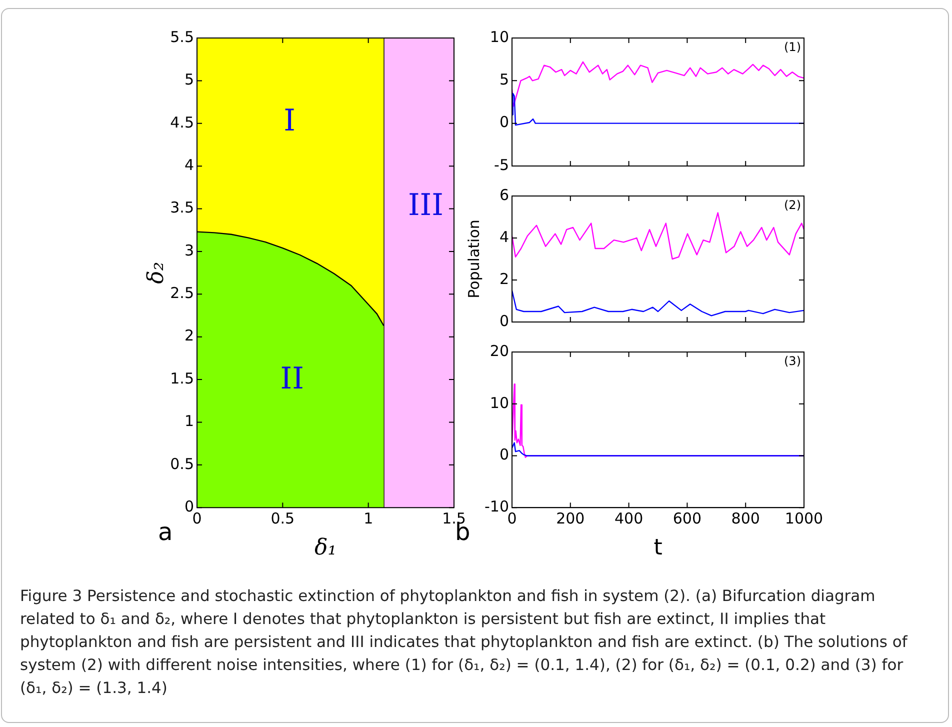 The image size is (952, 727). Describe the element at coordinates (570, 518) in the screenshot. I see `x-tick-label: 200` at that location.